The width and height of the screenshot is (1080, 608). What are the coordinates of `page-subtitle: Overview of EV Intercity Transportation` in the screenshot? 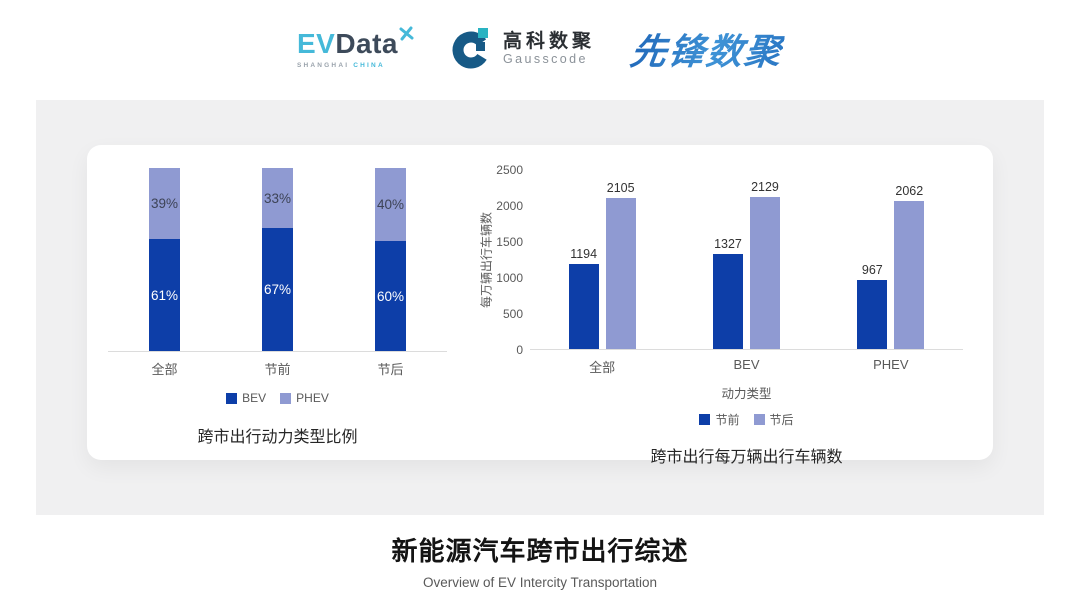 It's located at (540, 582).